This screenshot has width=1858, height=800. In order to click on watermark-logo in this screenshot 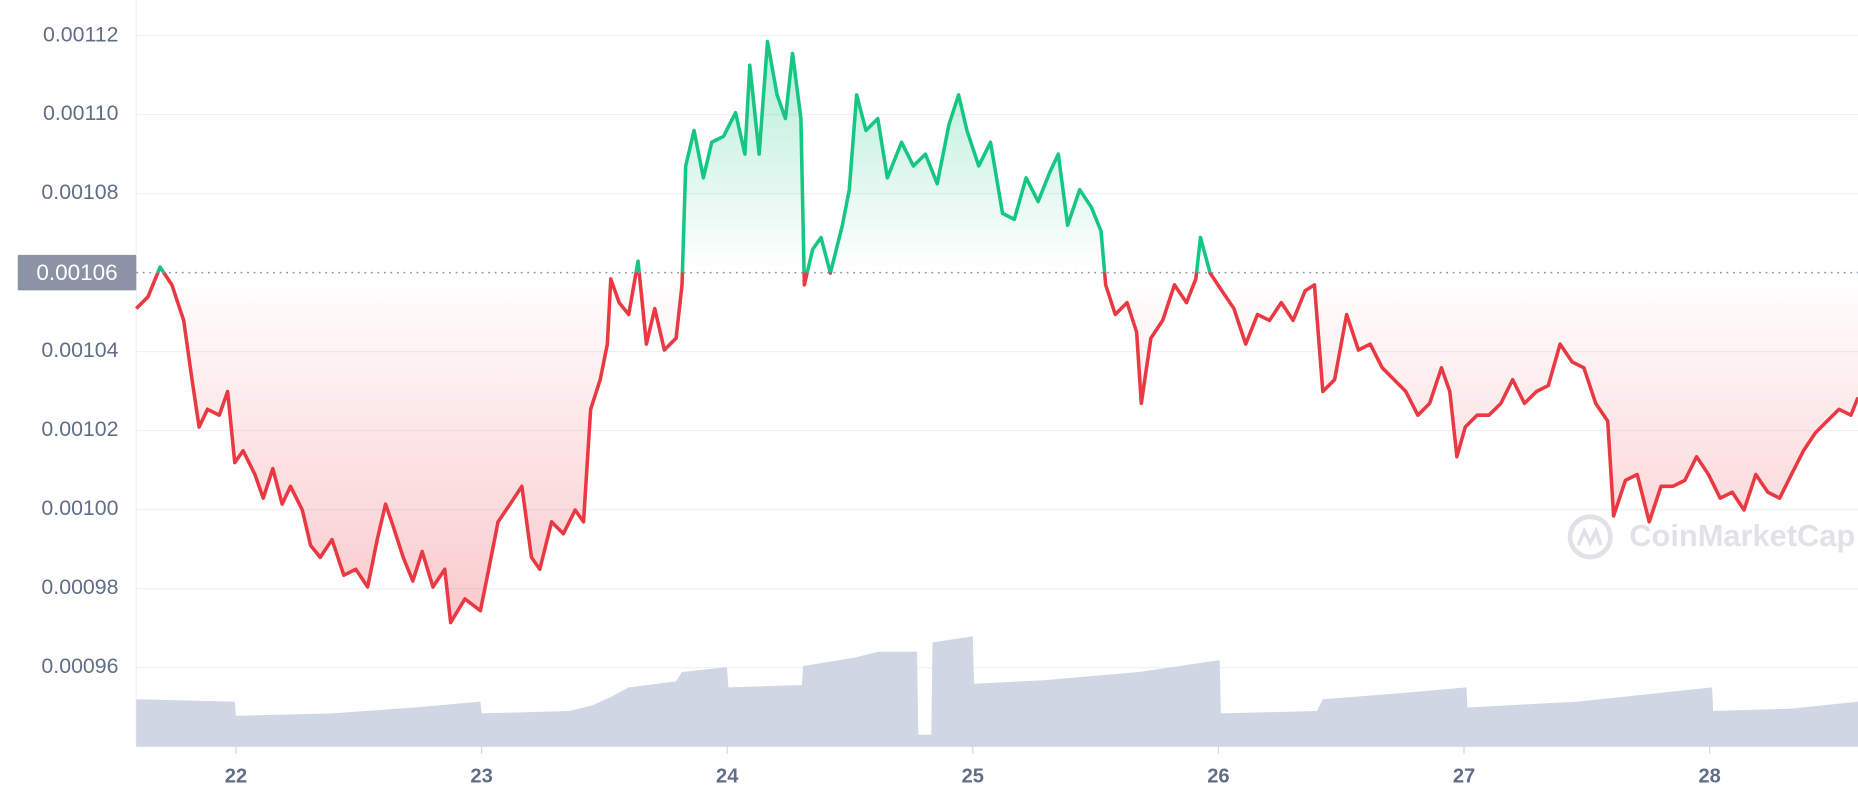, I will do `click(1590, 537)`.